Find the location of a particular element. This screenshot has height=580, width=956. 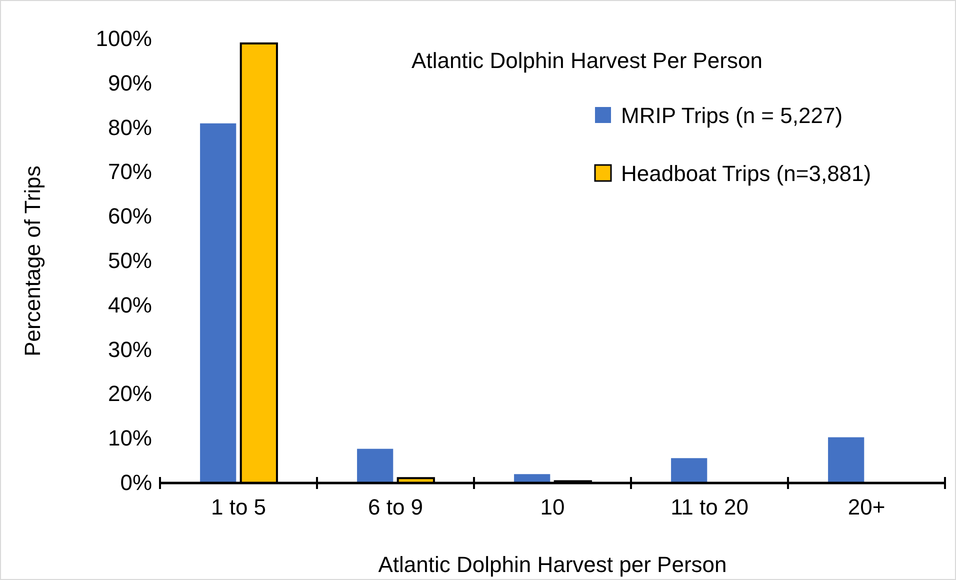

x-axis-title: Atlantic Dolphin Harvest per Person is located at coordinates (552, 564).